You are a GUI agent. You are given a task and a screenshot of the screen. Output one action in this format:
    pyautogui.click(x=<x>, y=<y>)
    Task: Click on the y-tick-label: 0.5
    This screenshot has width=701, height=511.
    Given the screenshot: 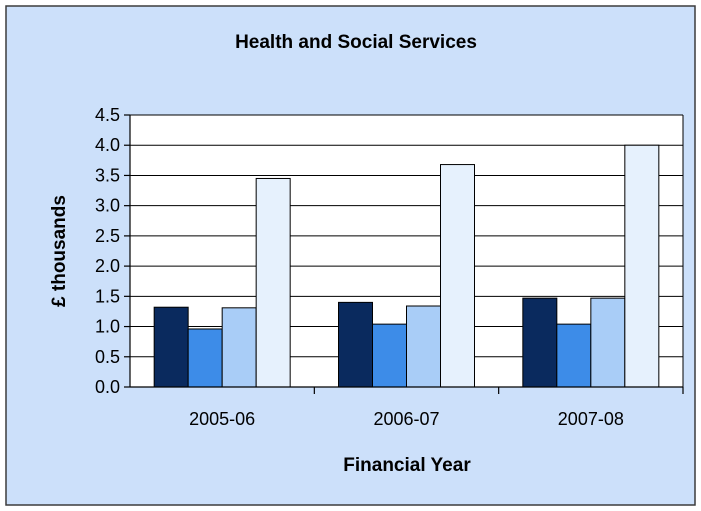 What is the action you would take?
    pyautogui.click(x=107, y=357)
    